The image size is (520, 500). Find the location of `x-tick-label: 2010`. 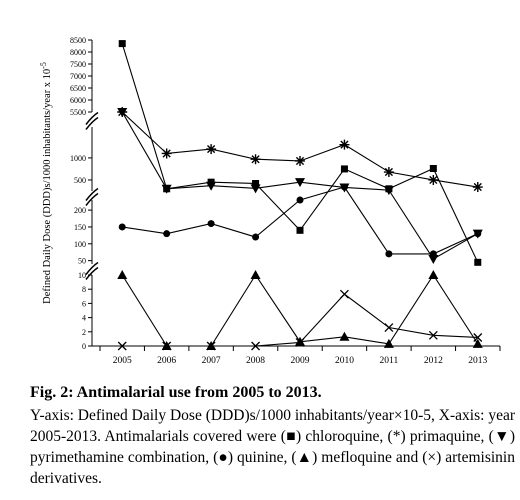

x-tick-label: 2010 is located at coordinates (344, 361).